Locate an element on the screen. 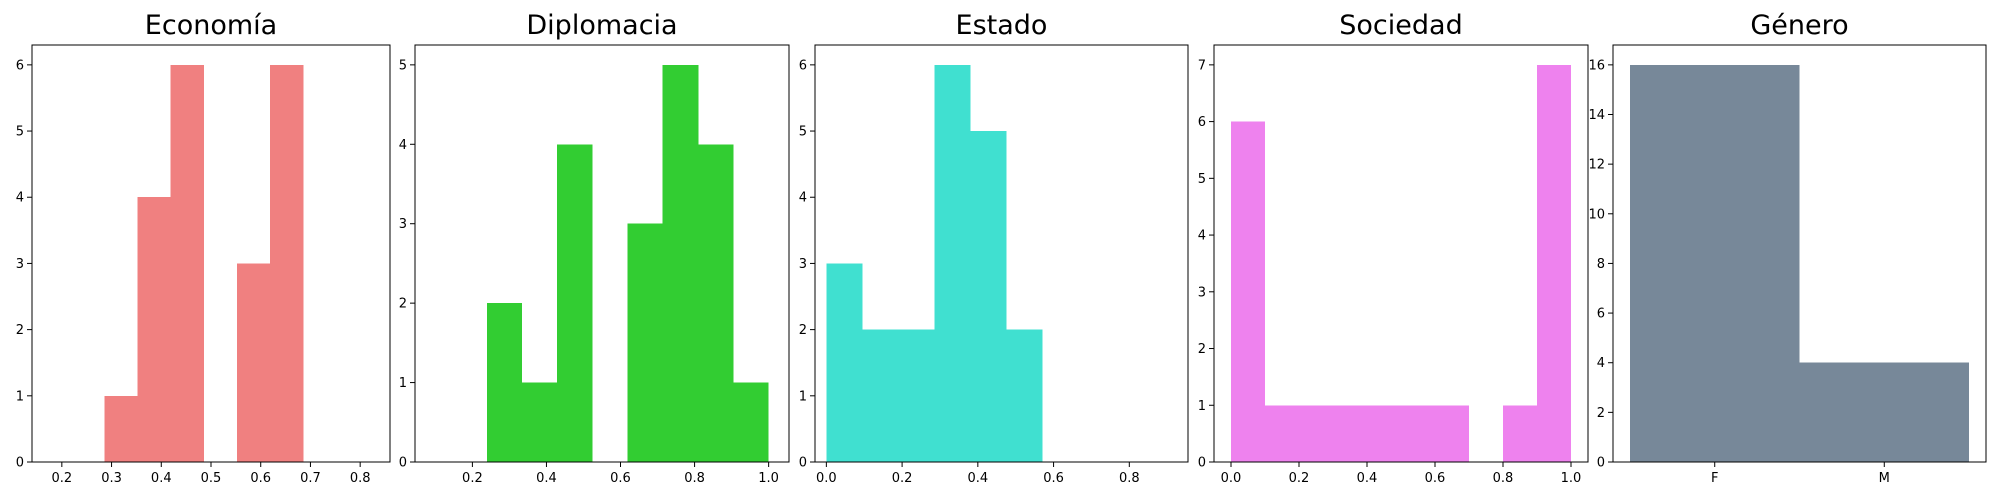  x-tick-label: M is located at coordinates (1884, 478).